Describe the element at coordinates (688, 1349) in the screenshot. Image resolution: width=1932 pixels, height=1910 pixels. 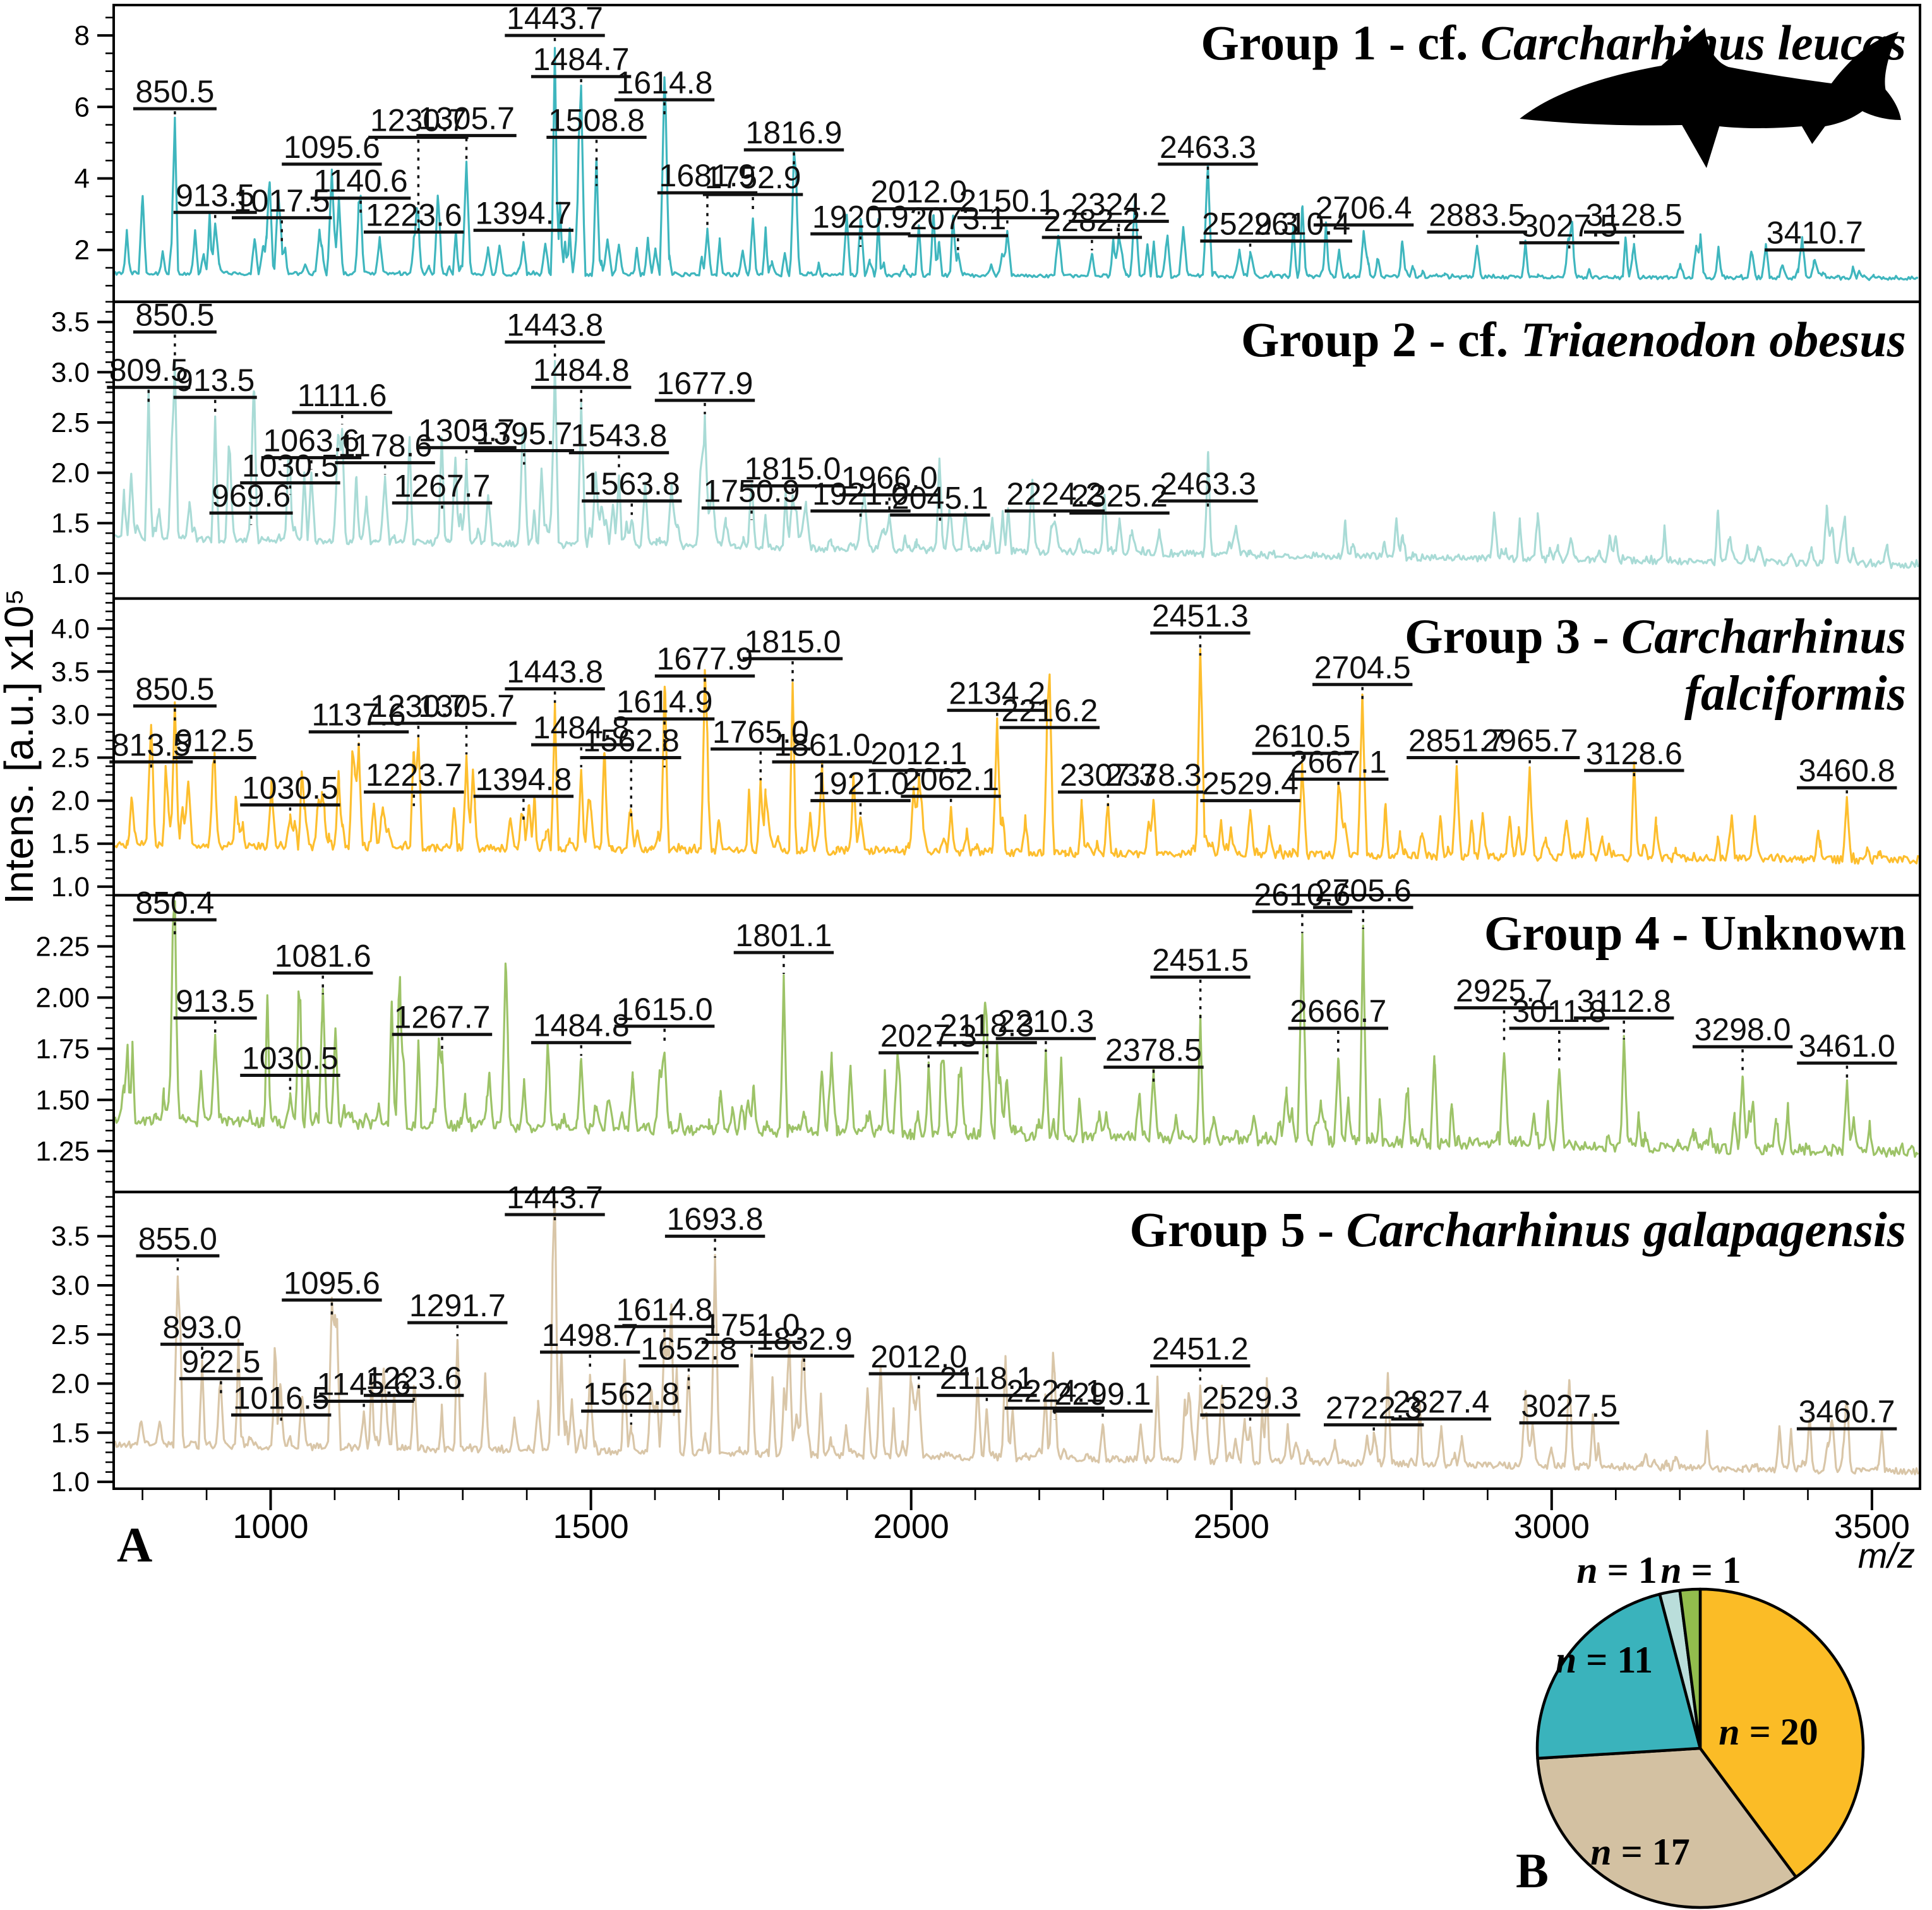
I see `peak-label: 1652.8` at that location.